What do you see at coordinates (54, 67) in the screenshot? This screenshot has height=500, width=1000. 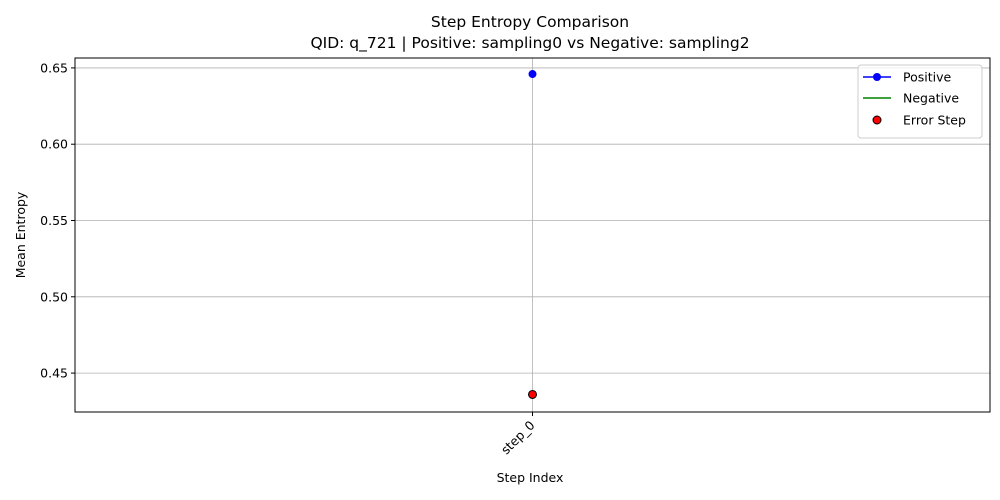 I see `y-tick-label: 0.65` at bounding box center [54, 67].